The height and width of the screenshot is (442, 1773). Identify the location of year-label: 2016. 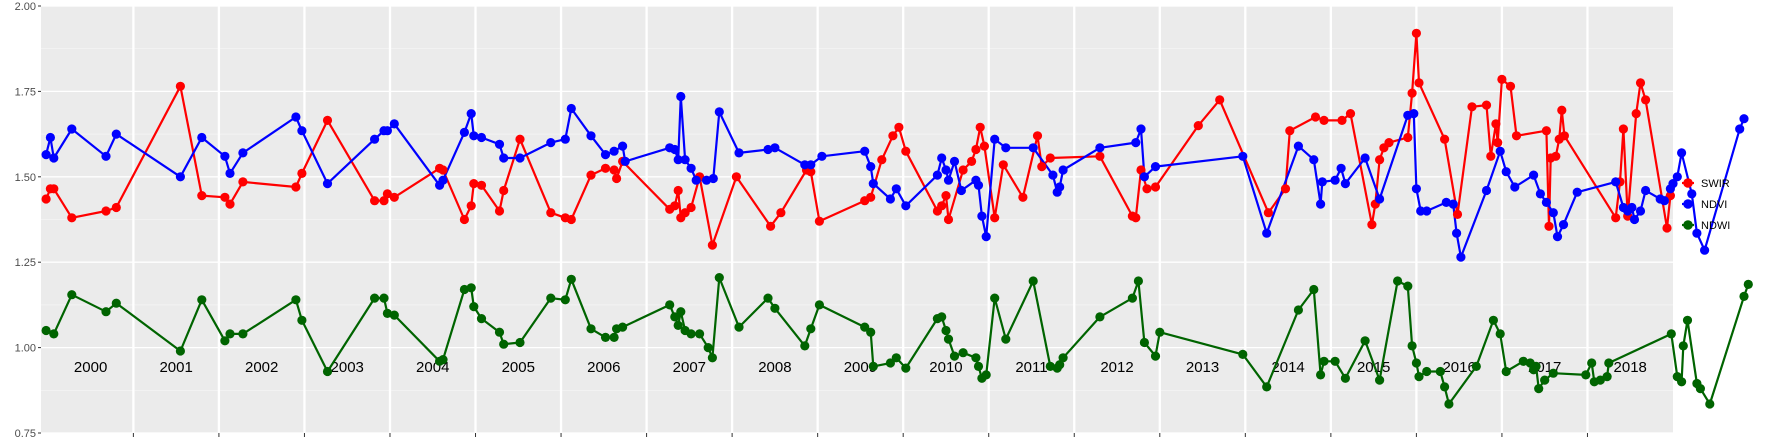
(1458, 367).